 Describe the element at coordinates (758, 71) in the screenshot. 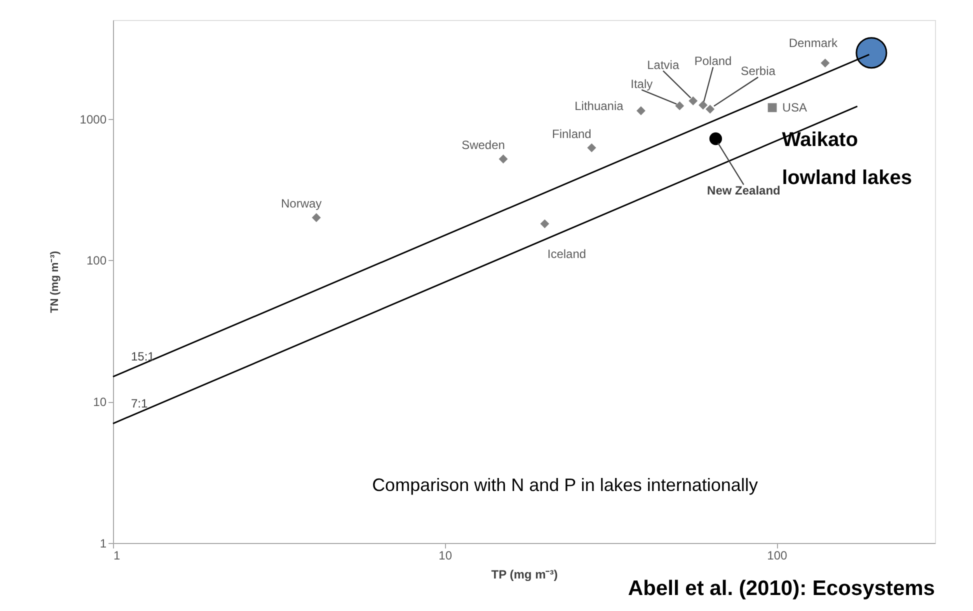

I see `annotation: Serbia` at that location.